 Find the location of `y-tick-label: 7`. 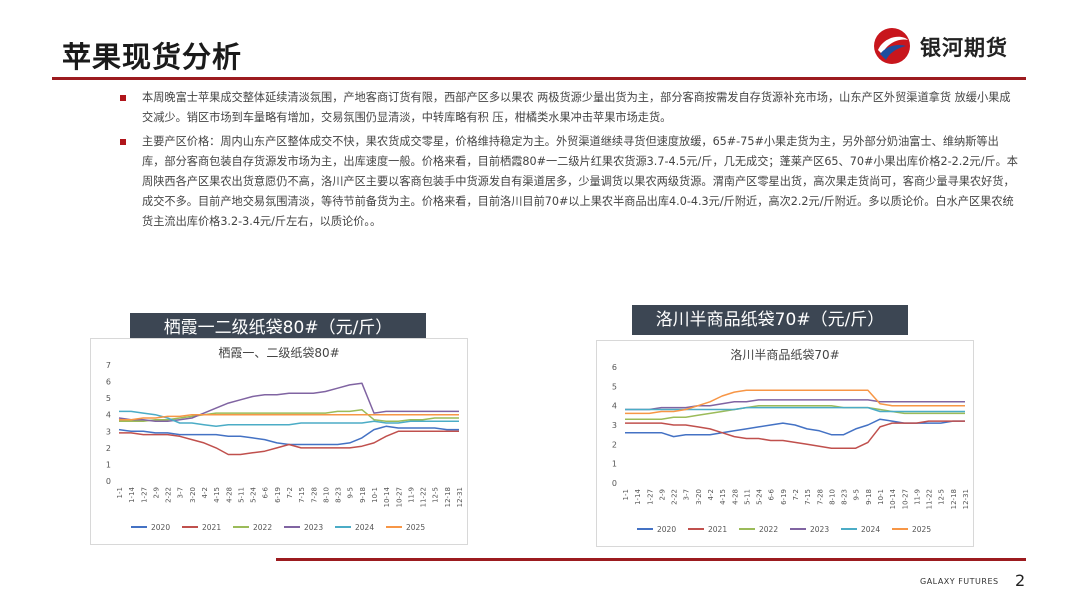

y-tick-label: 7 is located at coordinates (108, 365).